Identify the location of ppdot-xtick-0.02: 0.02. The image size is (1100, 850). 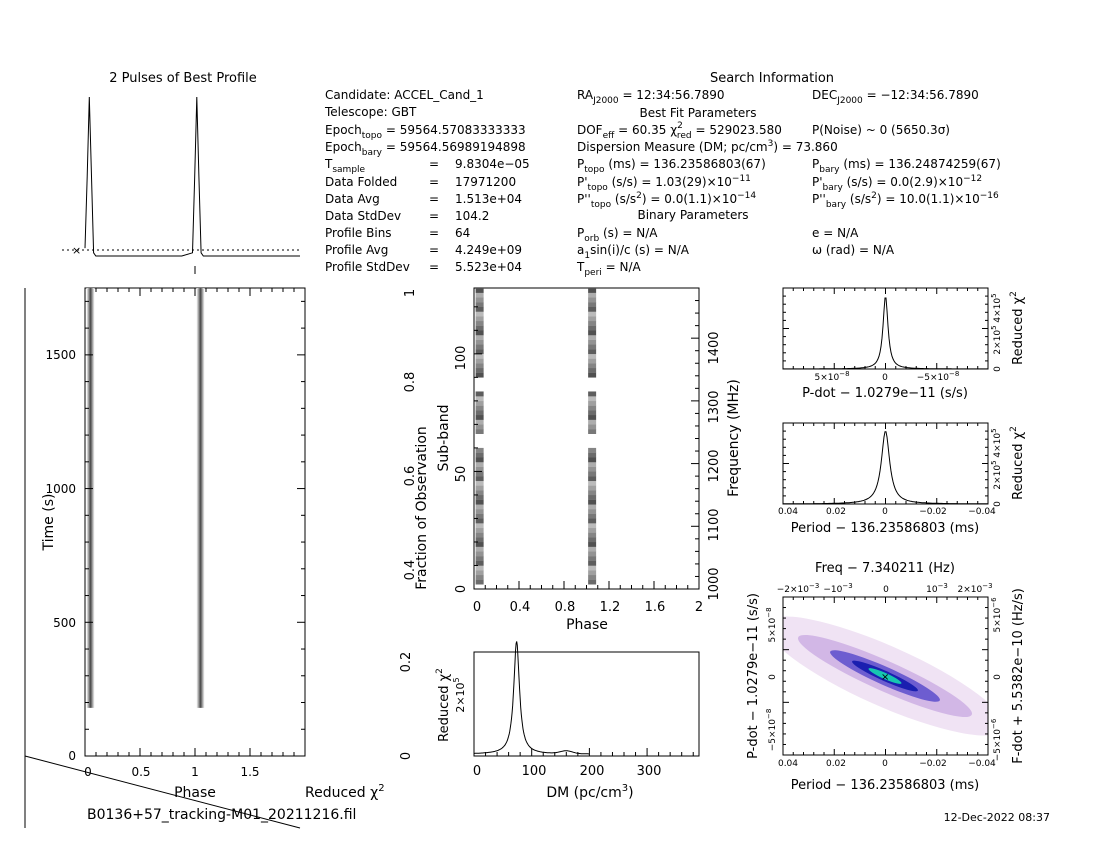
(836, 764).